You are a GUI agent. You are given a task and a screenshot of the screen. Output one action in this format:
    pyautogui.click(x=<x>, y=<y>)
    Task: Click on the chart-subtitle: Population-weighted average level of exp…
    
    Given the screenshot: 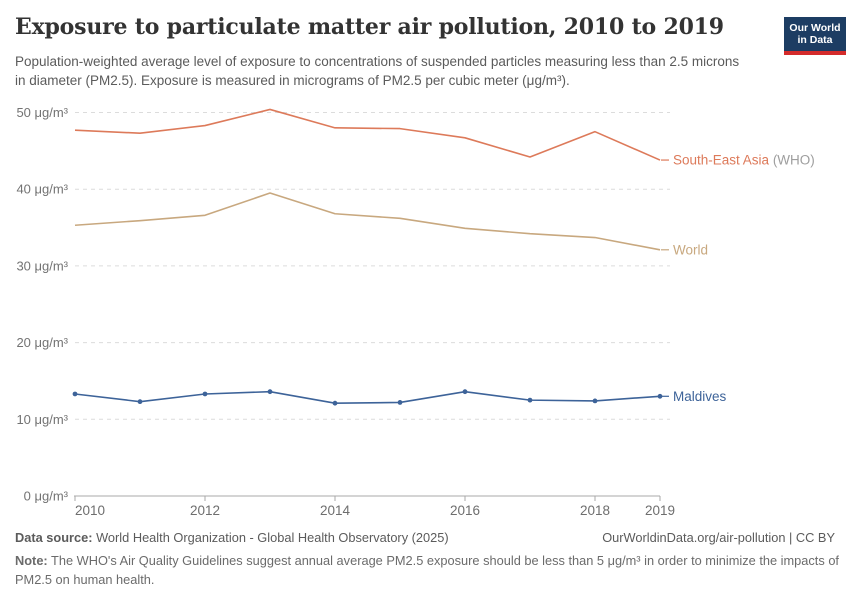 What is the action you would take?
    pyautogui.click(x=377, y=71)
    